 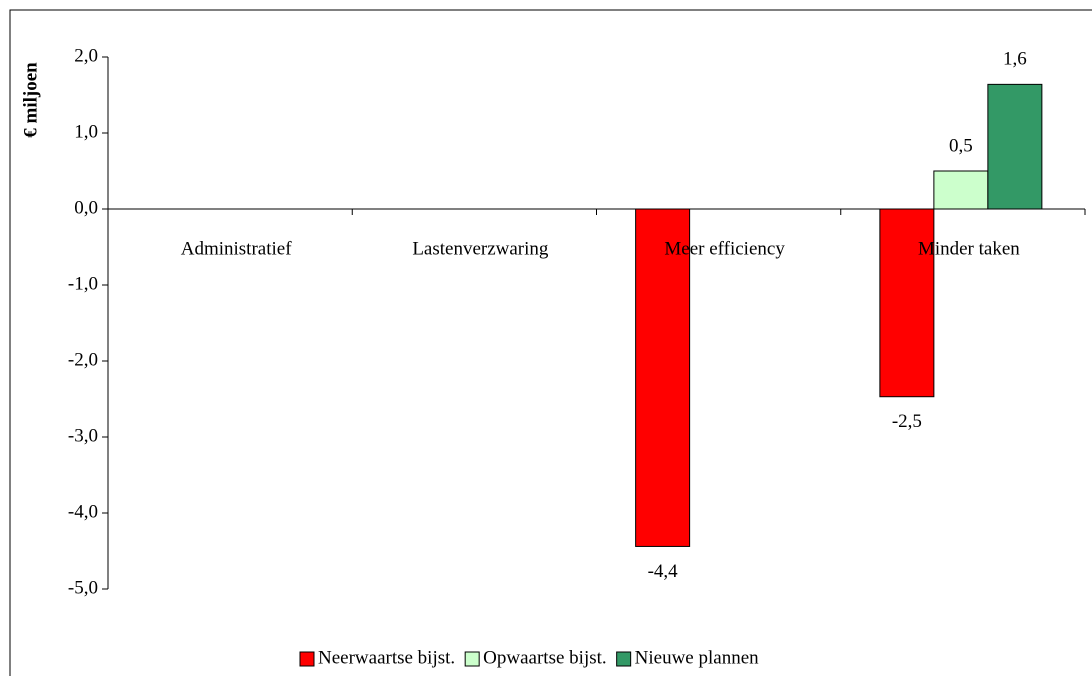 I want to click on y-tick-label: 2,0, so click(x=86, y=55).